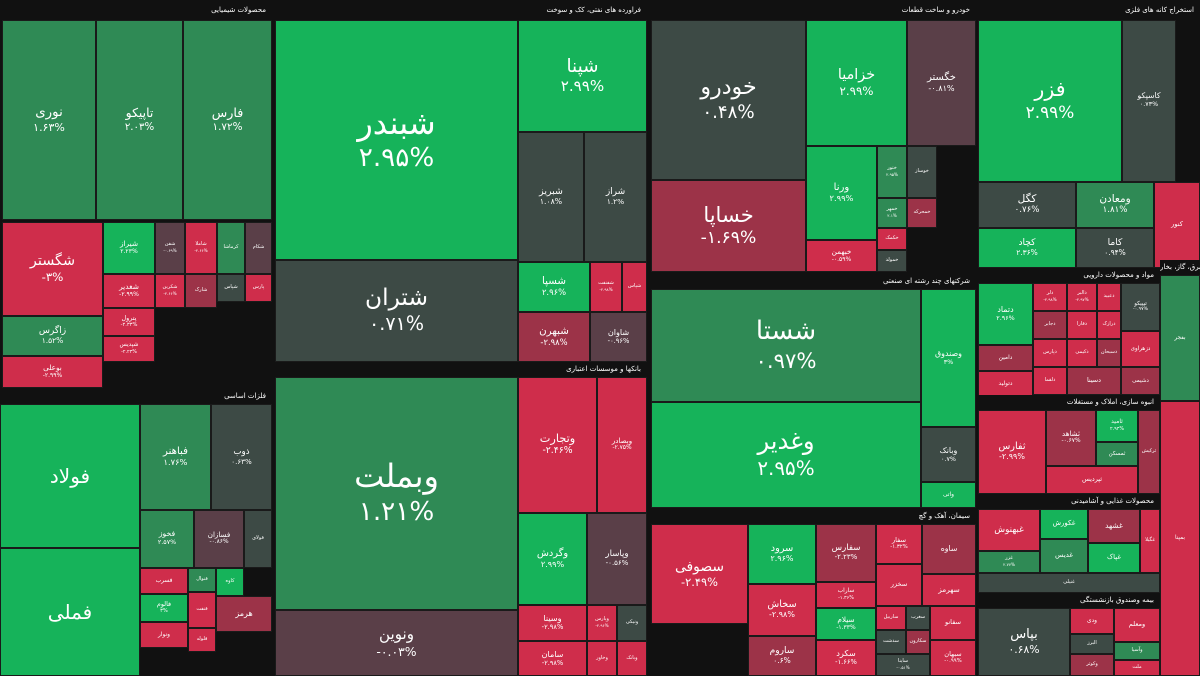 The width and height of the screenshot is (1200, 676). What do you see at coordinates (164, 635) in the screenshot?
I see `treemap-tile: ونوار` at bounding box center [164, 635].